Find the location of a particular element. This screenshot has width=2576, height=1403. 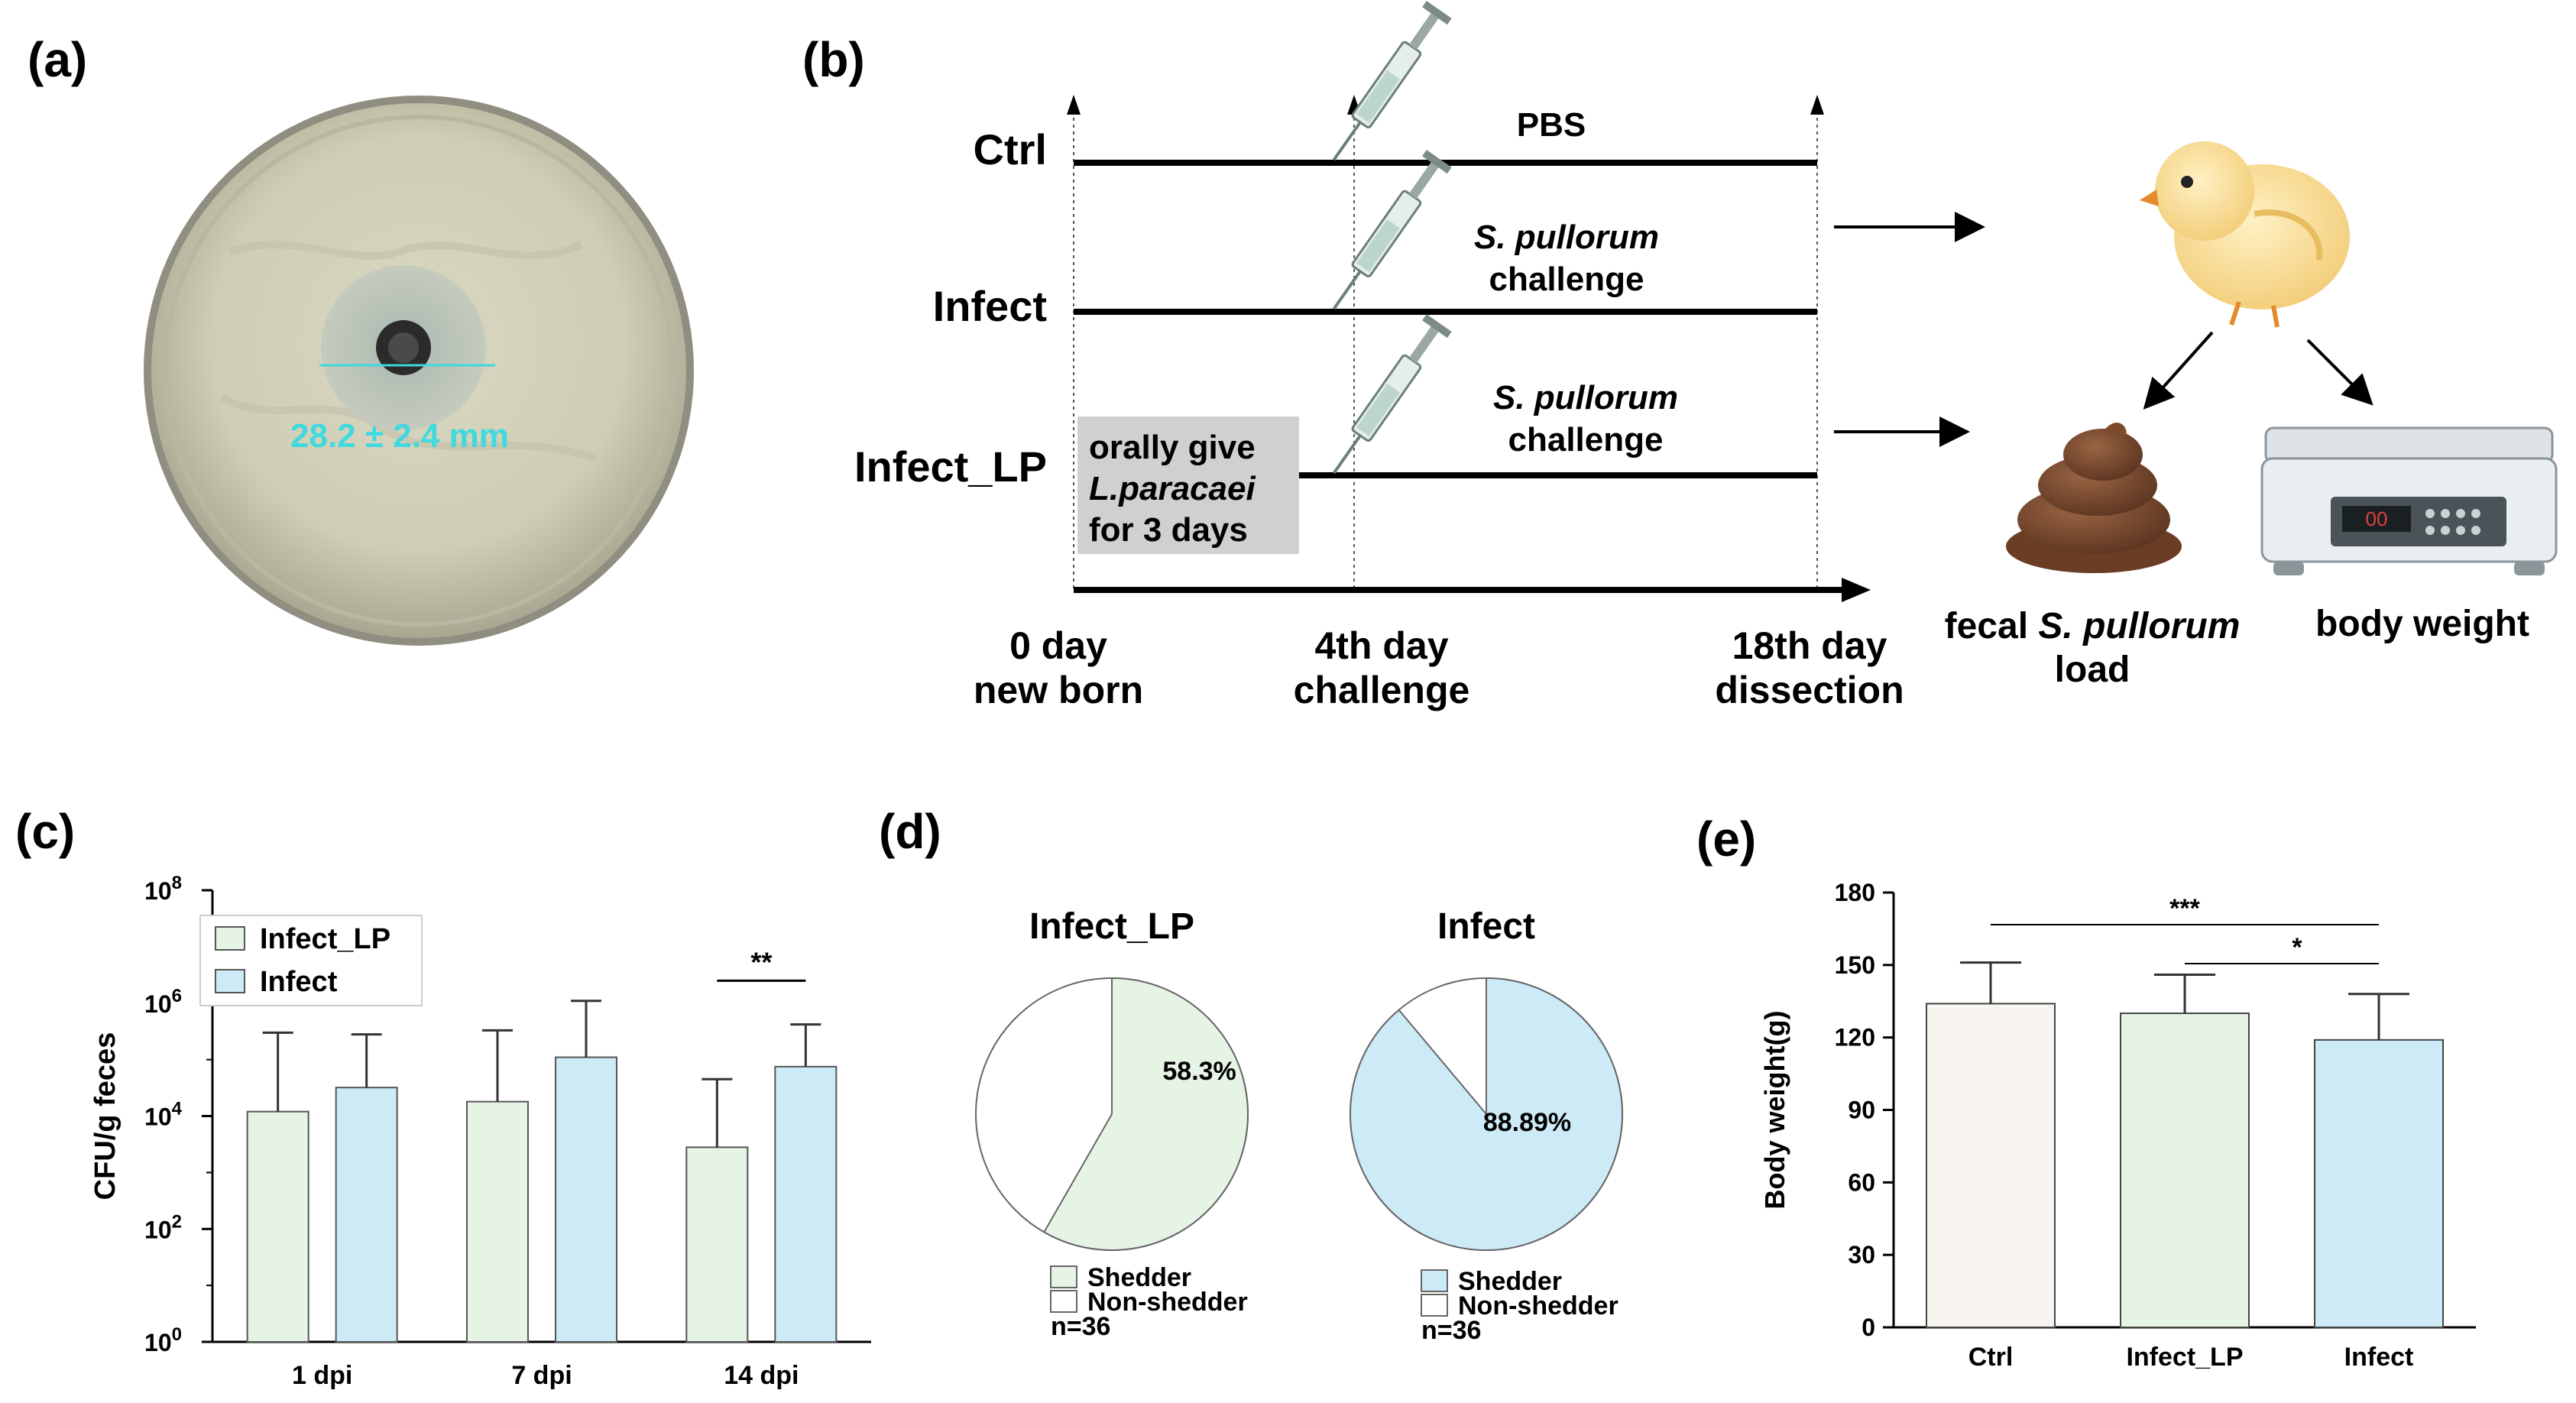

y-tick-label: 102 is located at coordinates (163, 1227).